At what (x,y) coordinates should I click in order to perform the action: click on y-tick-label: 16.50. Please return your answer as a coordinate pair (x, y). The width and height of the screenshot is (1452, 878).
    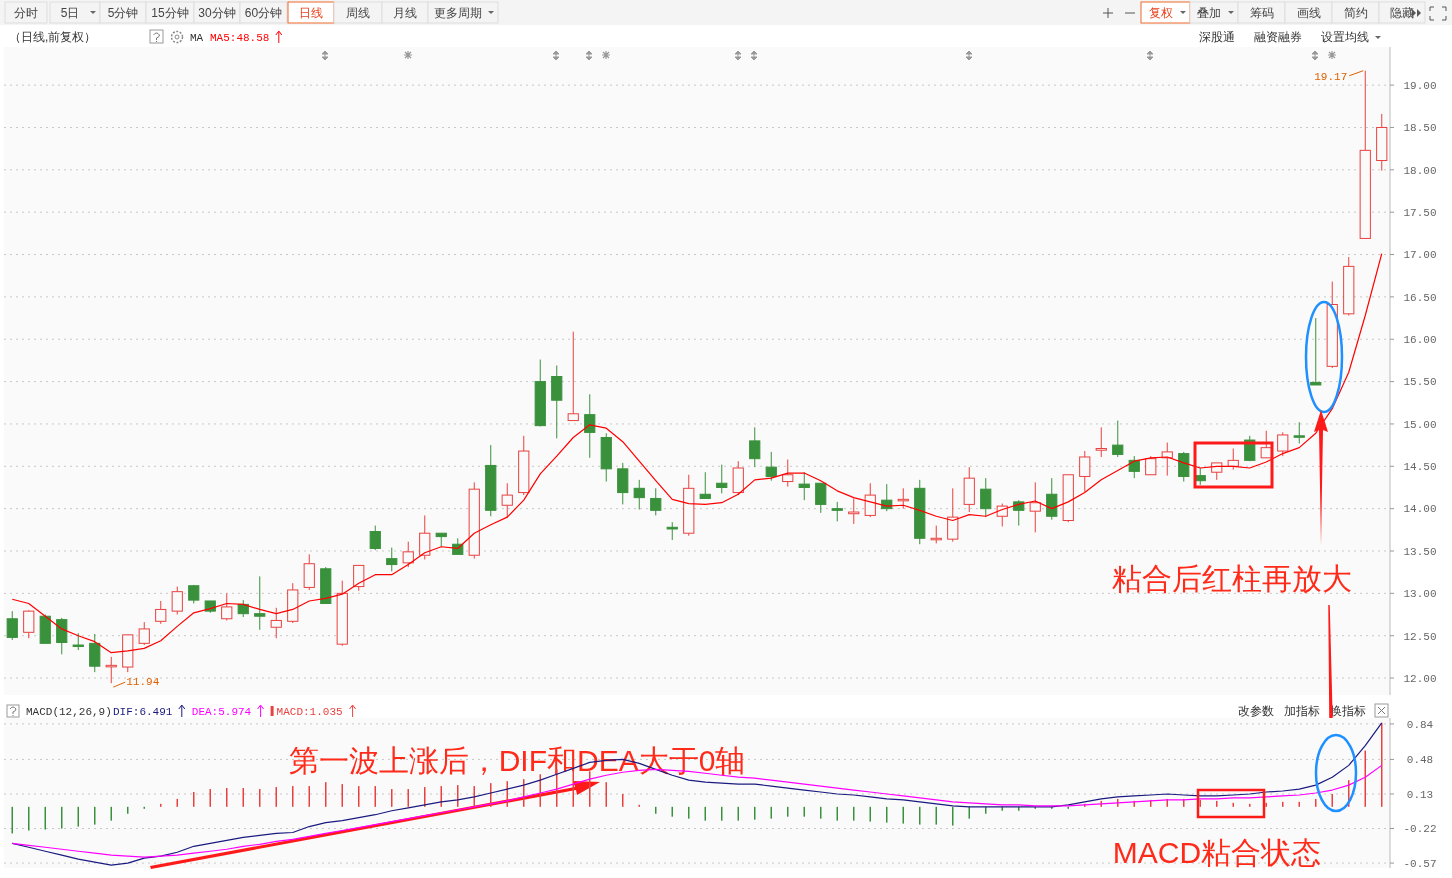
    Looking at the image, I should click on (1420, 297).